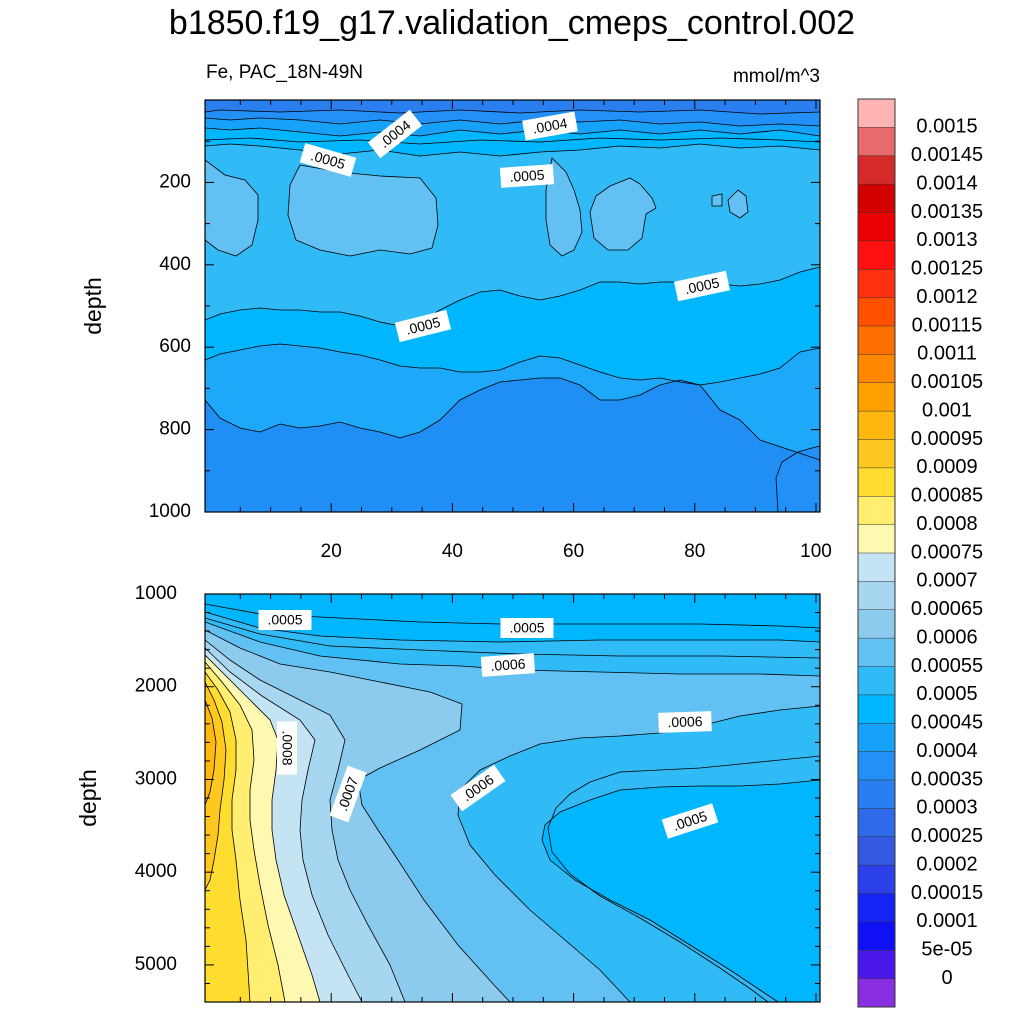 This screenshot has height=1024, width=1024. What do you see at coordinates (156, 686) in the screenshot?
I see `lower-ytick-label: 2000` at bounding box center [156, 686].